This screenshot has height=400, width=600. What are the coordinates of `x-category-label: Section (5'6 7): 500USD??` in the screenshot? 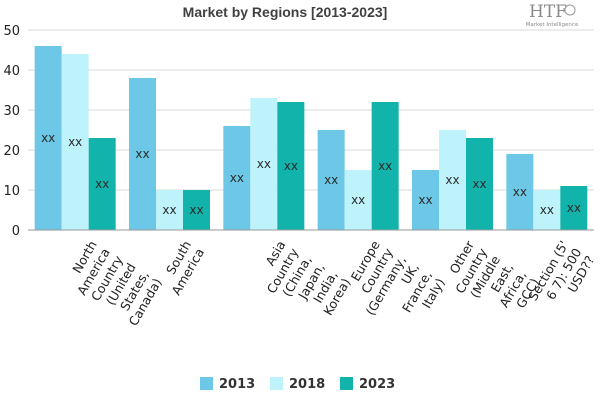 It's located at (561, 278).